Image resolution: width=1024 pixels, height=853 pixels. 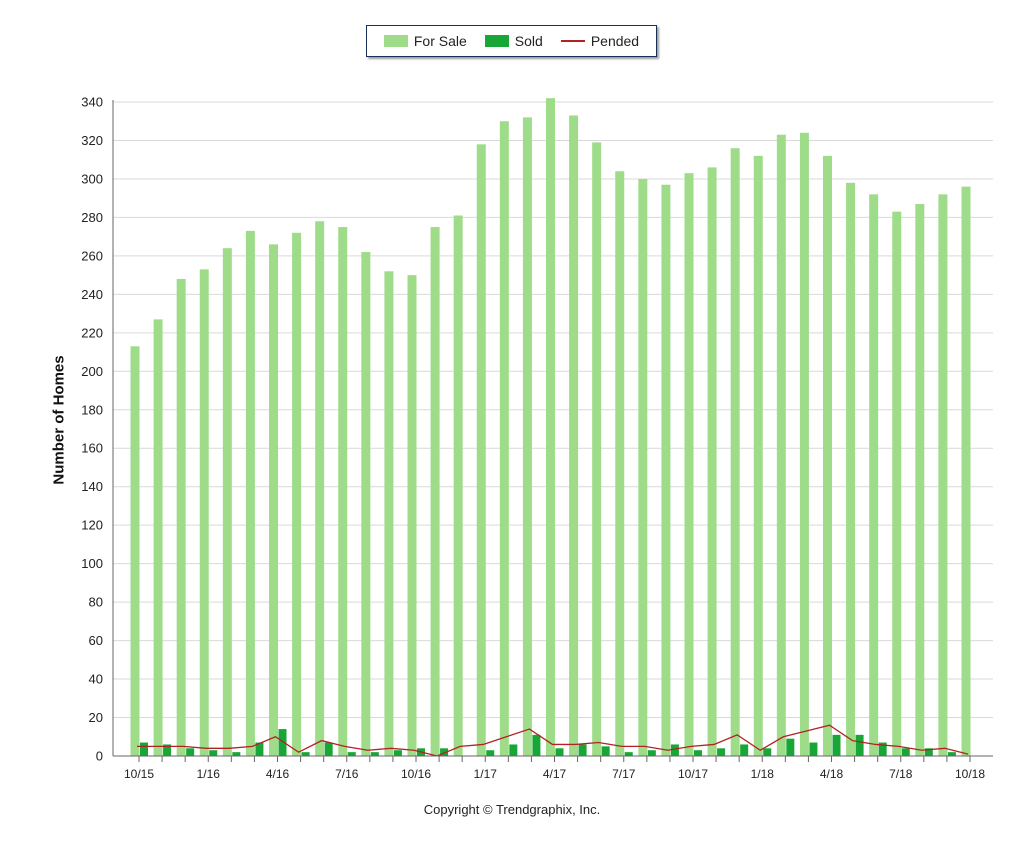 What do you see at coordinates (278, 774) in the screenshot?
I see `x-tick-label: 4/16` at bounding box center [278, 774].